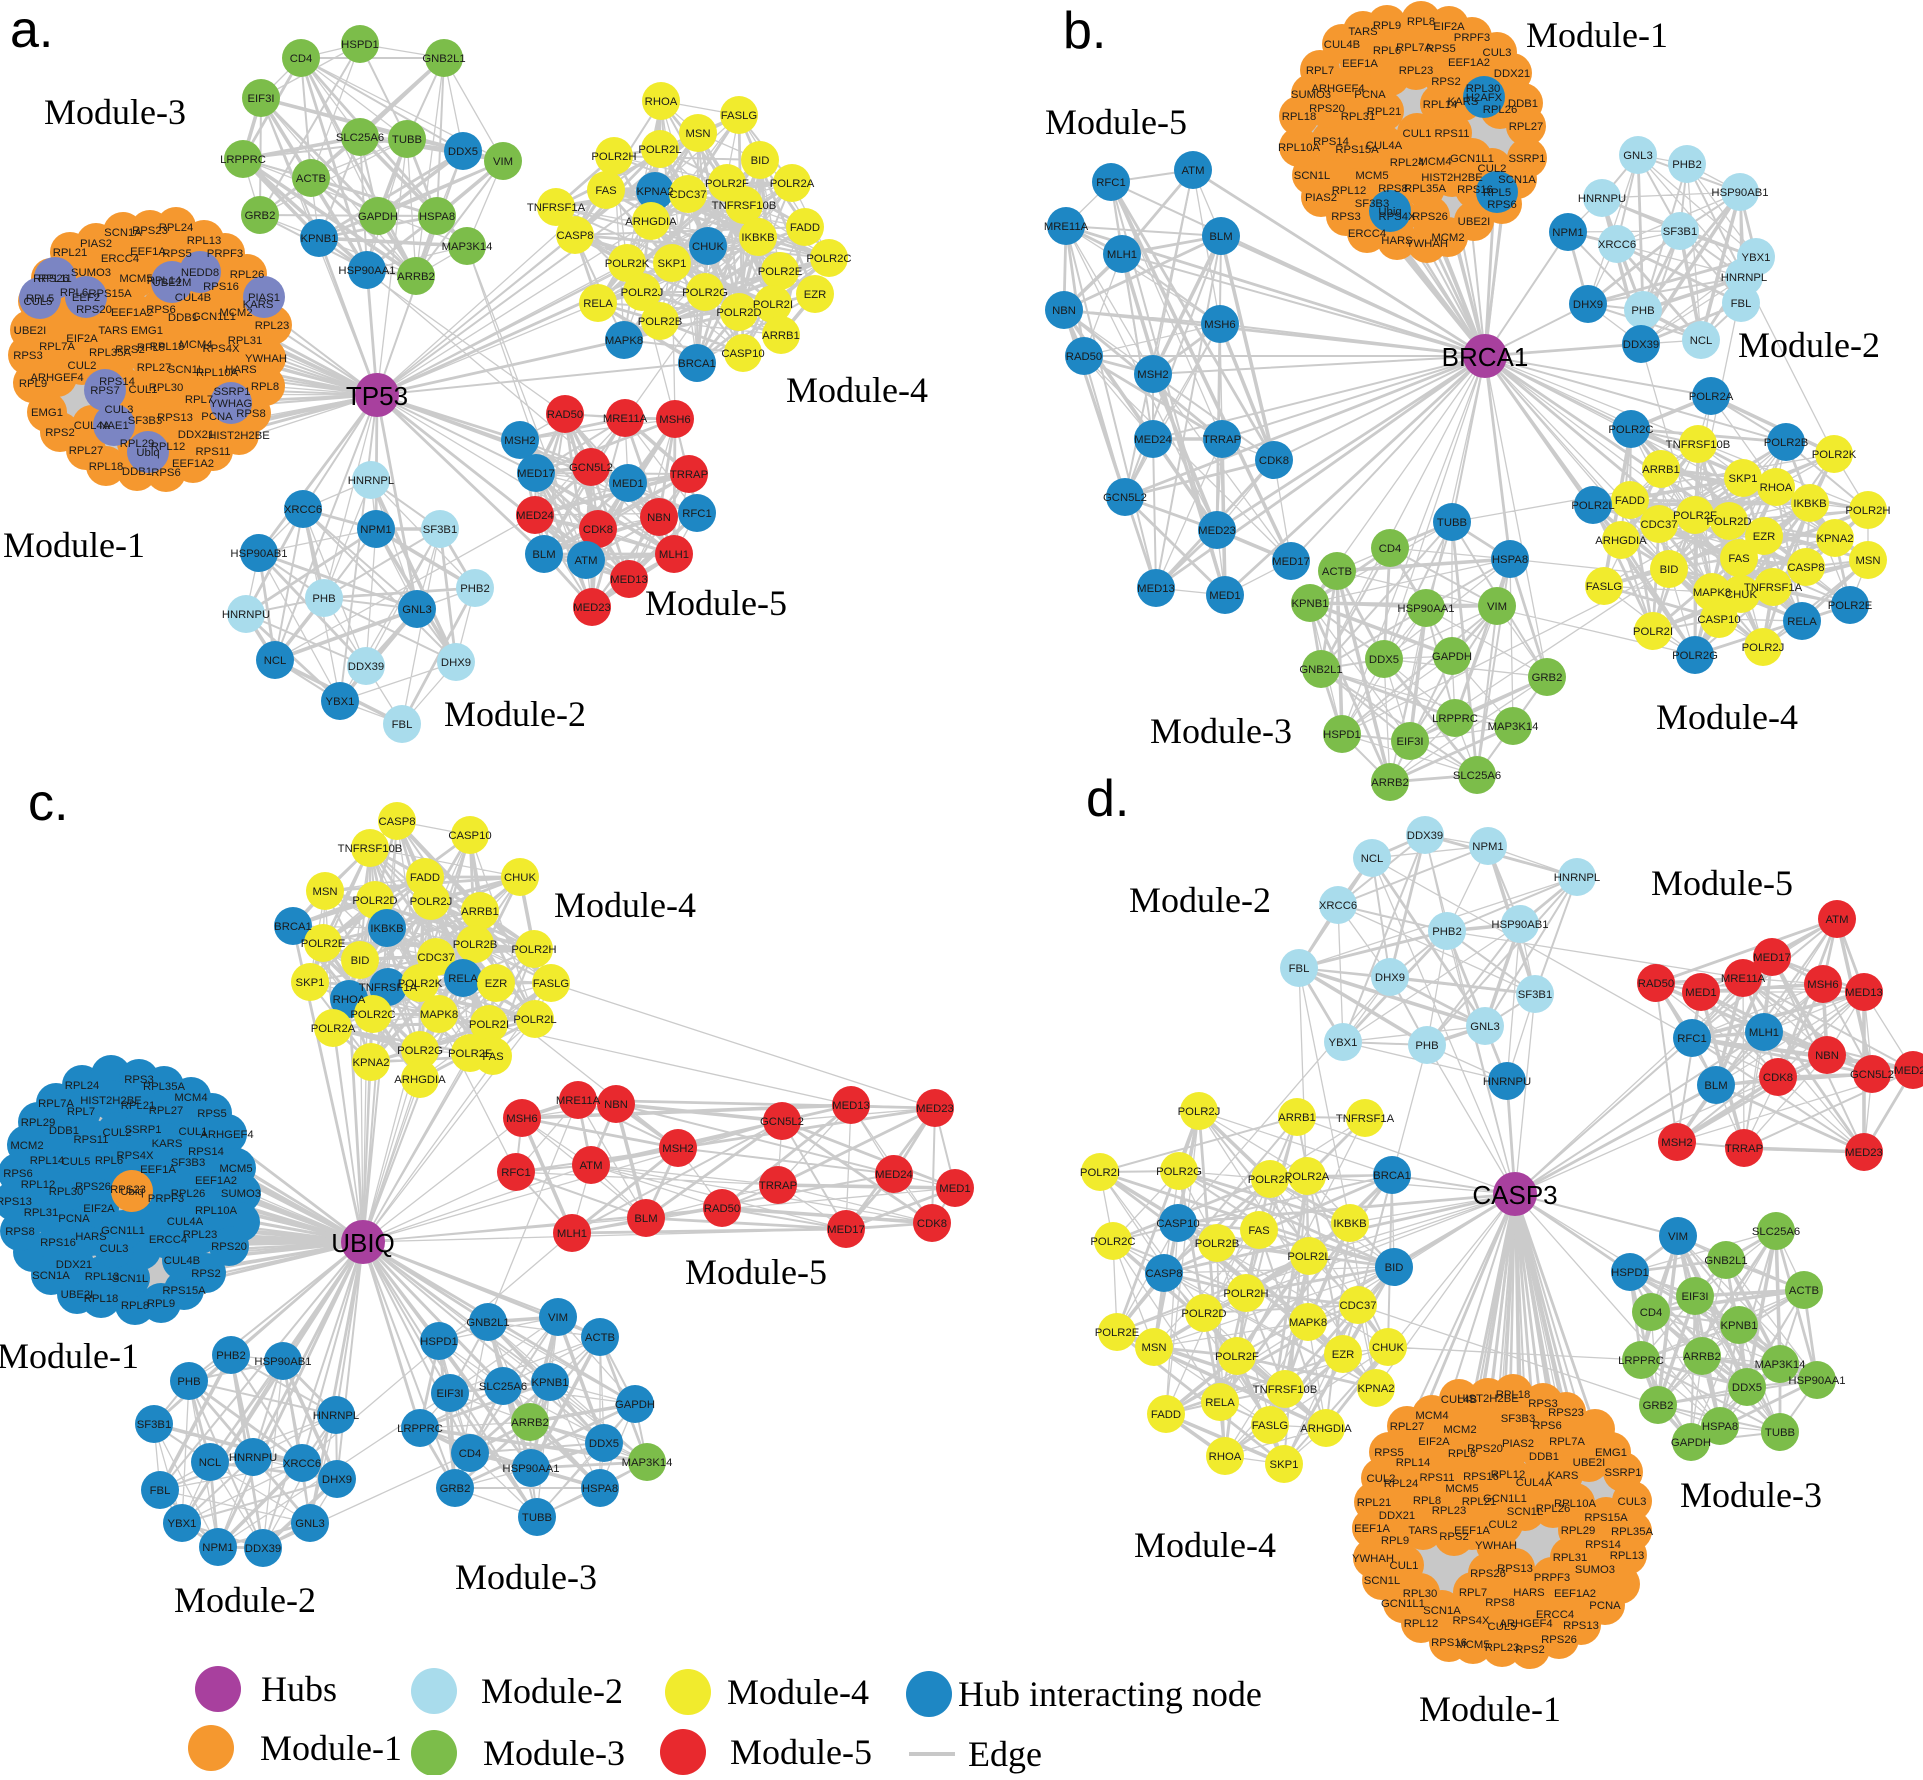 Image resolution: width=1923 pixels, height=1780 pixels. Describe the element at coordinates (503, 162) in the screenshot. I see `svg-text: VIM` at that location.